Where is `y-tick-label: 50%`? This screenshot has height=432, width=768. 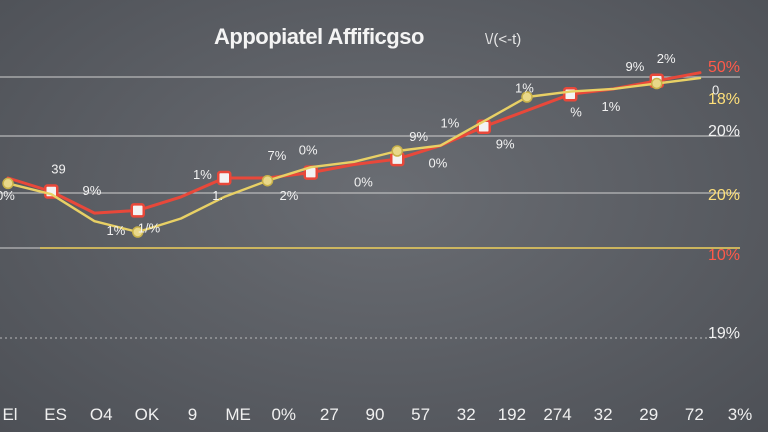
y-tick-label: 50% is located at coordinates (724, 67).